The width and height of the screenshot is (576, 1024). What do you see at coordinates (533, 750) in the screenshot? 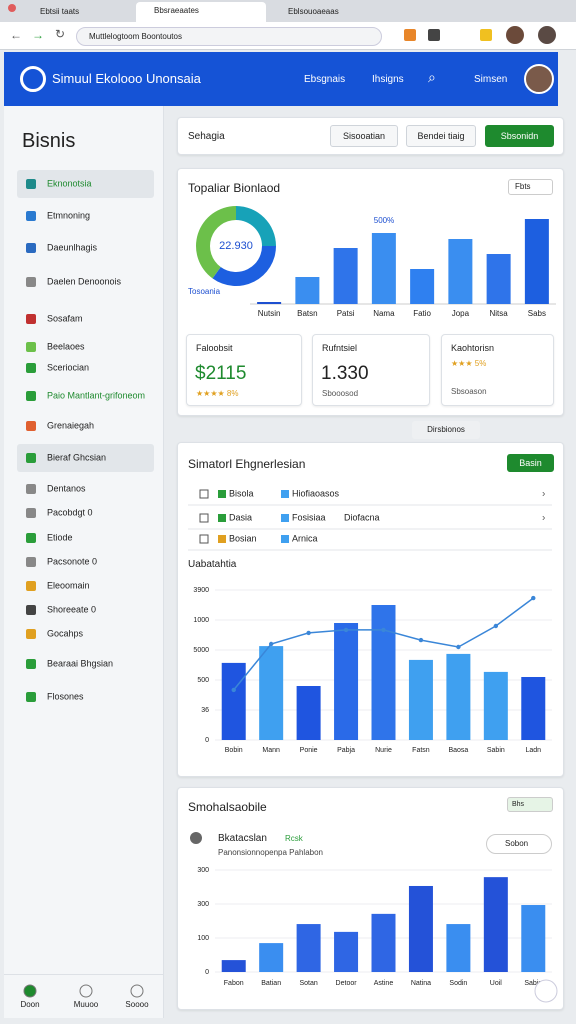
I see `x-tick-label: Ladn` at bounding box center [533, 750].